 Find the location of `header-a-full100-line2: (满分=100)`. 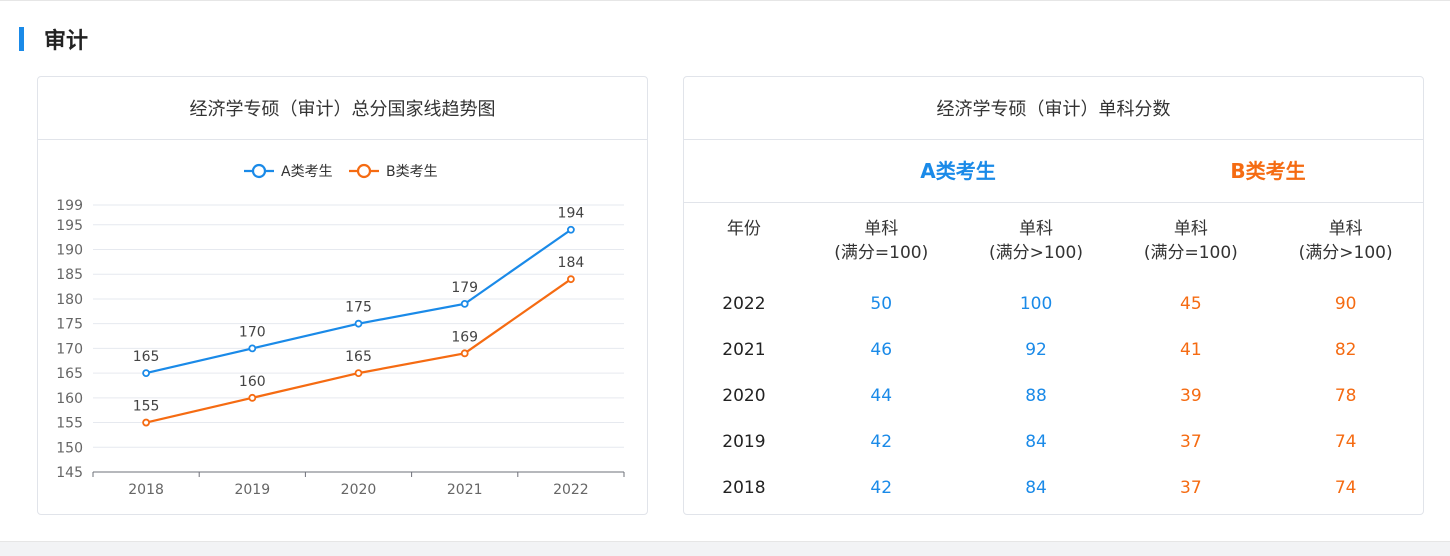

header-a-full100-line2: (满分=100) is located at coordinates (881, 253).